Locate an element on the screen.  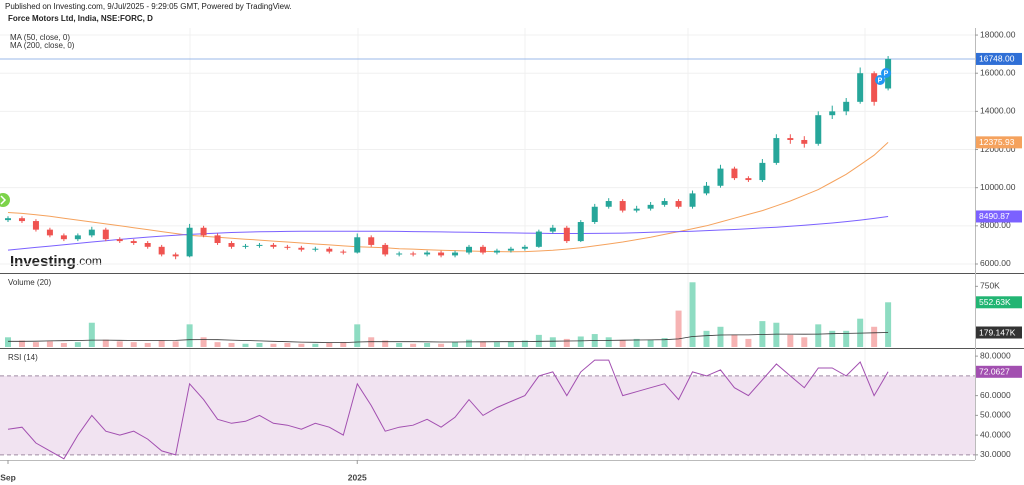
watermark: Investing.com is located at coordinates (56, 261).